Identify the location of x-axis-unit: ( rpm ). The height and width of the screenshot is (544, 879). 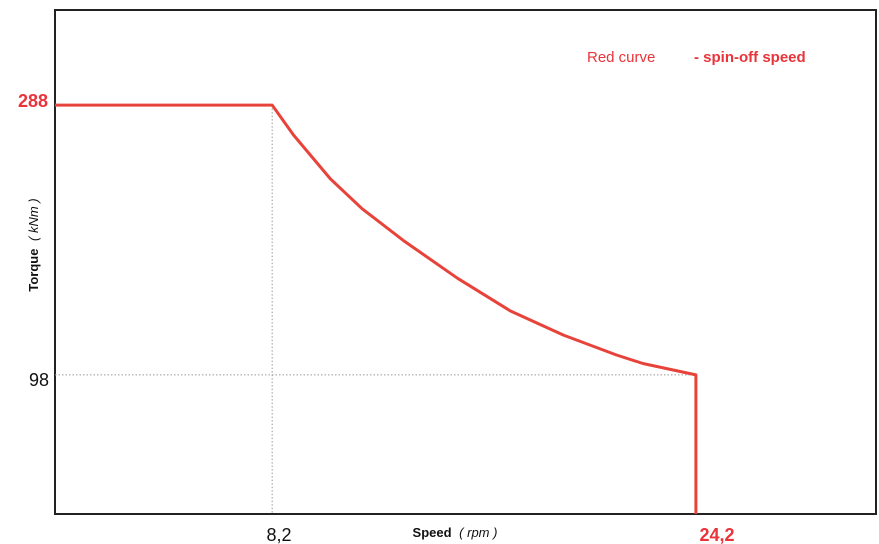
(478, 532).